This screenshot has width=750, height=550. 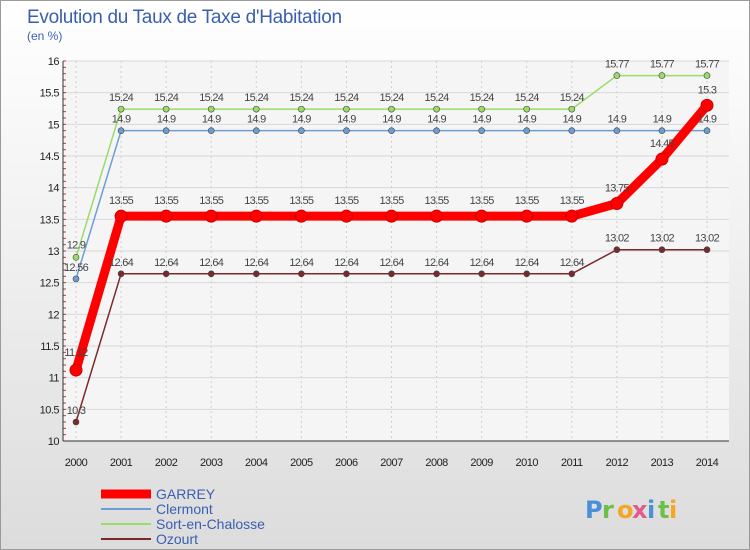 I want to click on data-label-garrey: 11.12, so click(x=76, y=353).